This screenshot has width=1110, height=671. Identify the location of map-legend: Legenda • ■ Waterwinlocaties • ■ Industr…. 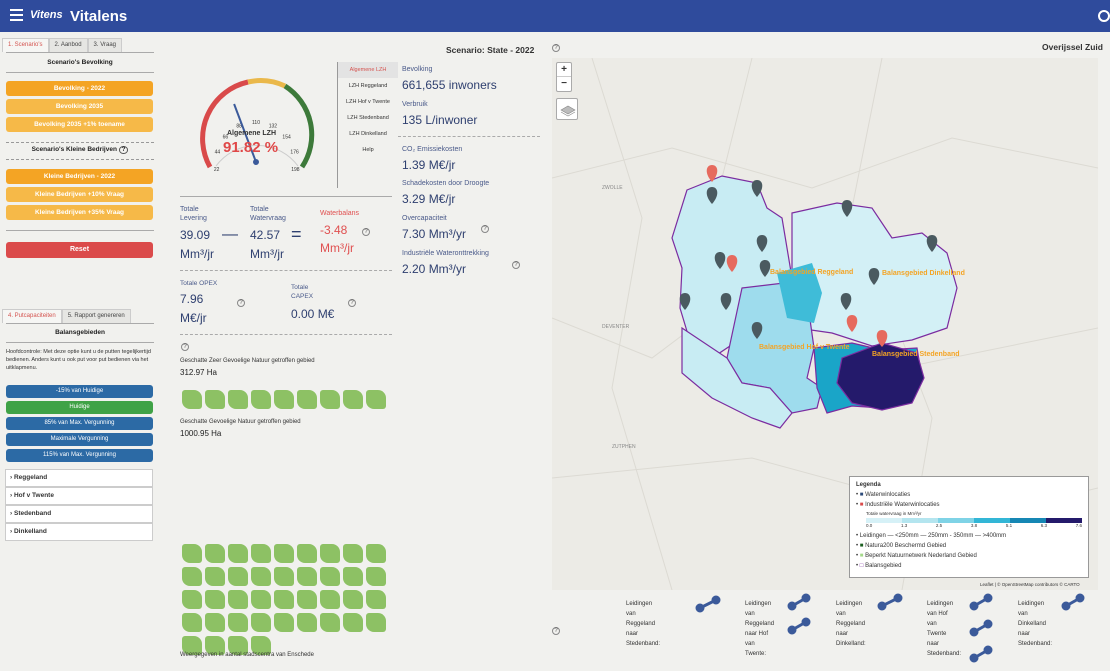
(969, 527).